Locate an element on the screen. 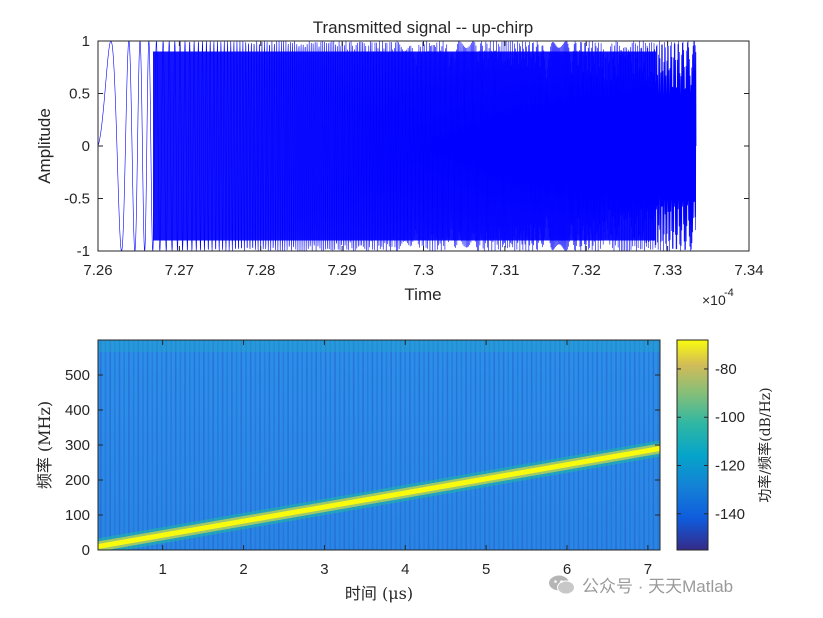  top-title: Transmitted signal -- up-chirp is located at coordinates (423, 27).